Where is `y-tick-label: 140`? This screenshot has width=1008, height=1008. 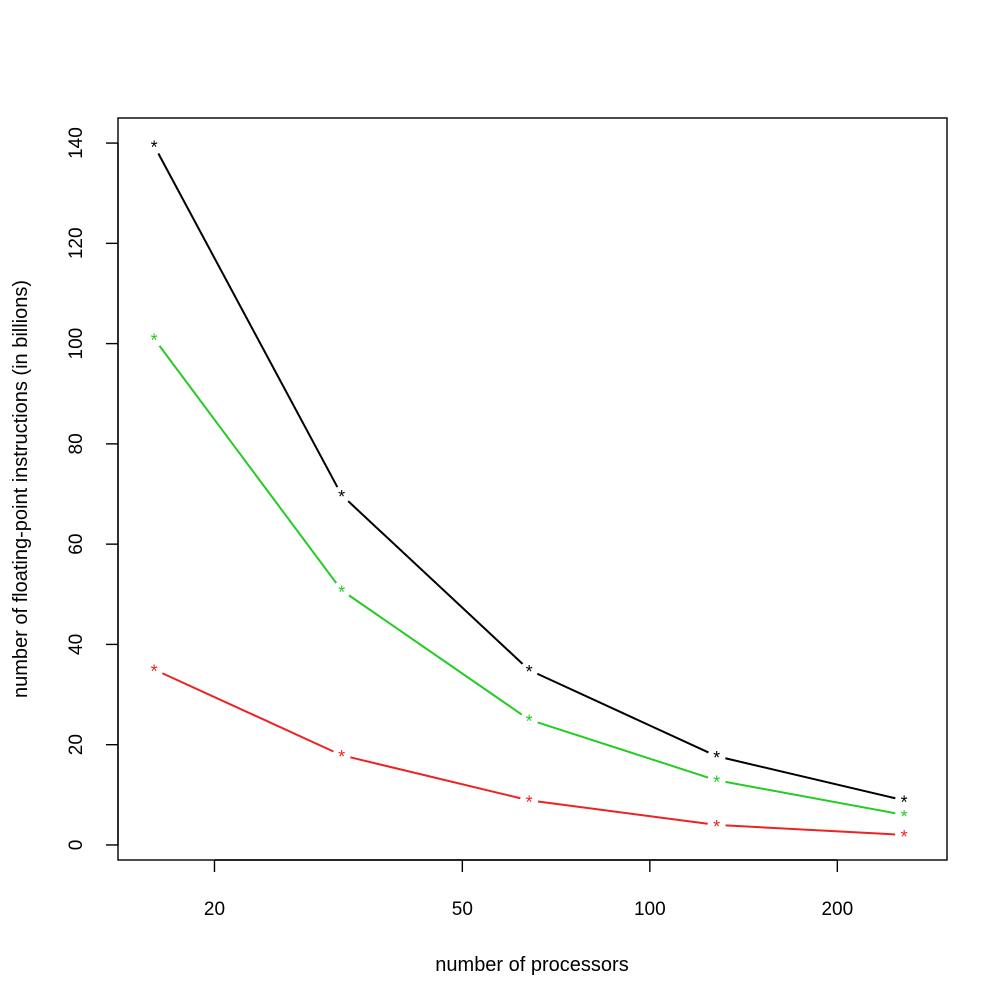 y-tick-label: 140 is located at coordinates (76, 143).